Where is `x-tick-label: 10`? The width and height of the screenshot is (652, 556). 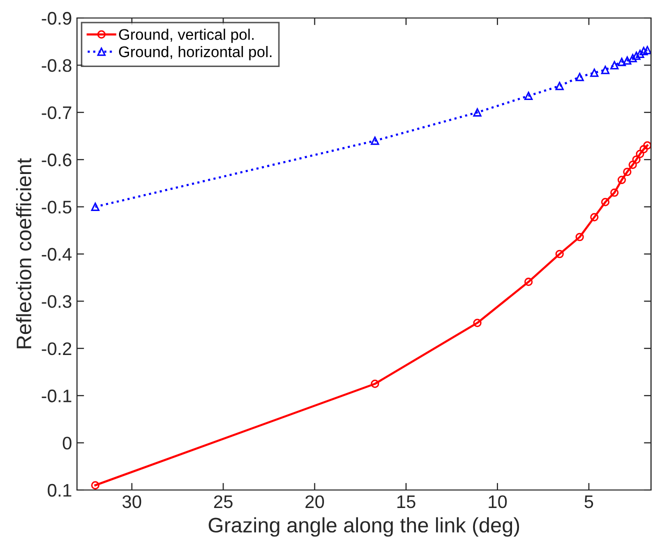 x-tick-label: 10 is located at coordinates (497, 501).